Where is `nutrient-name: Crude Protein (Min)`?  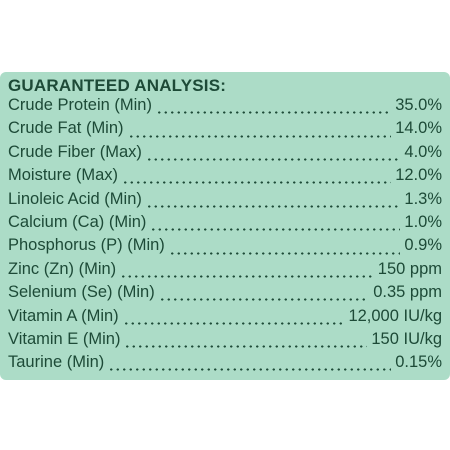
nutrient-name: Crude Protein (Min) is located at coordinates (80, 105).